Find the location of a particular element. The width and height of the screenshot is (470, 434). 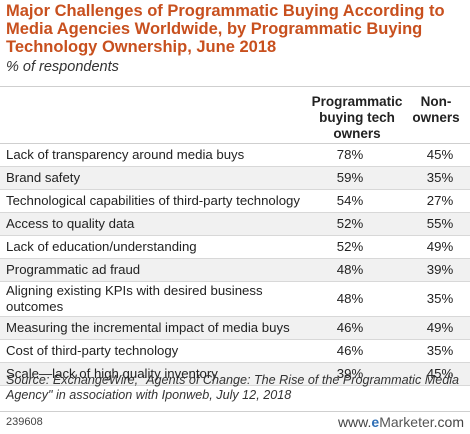

column-header-owners: Programmatic buying tech owners is located at coordinates (357, 117).